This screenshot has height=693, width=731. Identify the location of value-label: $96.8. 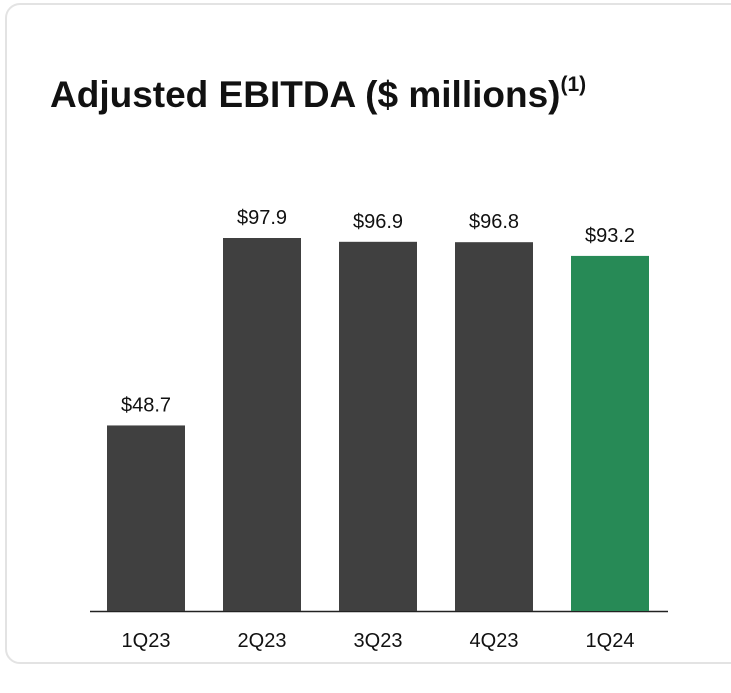
(494, 222).